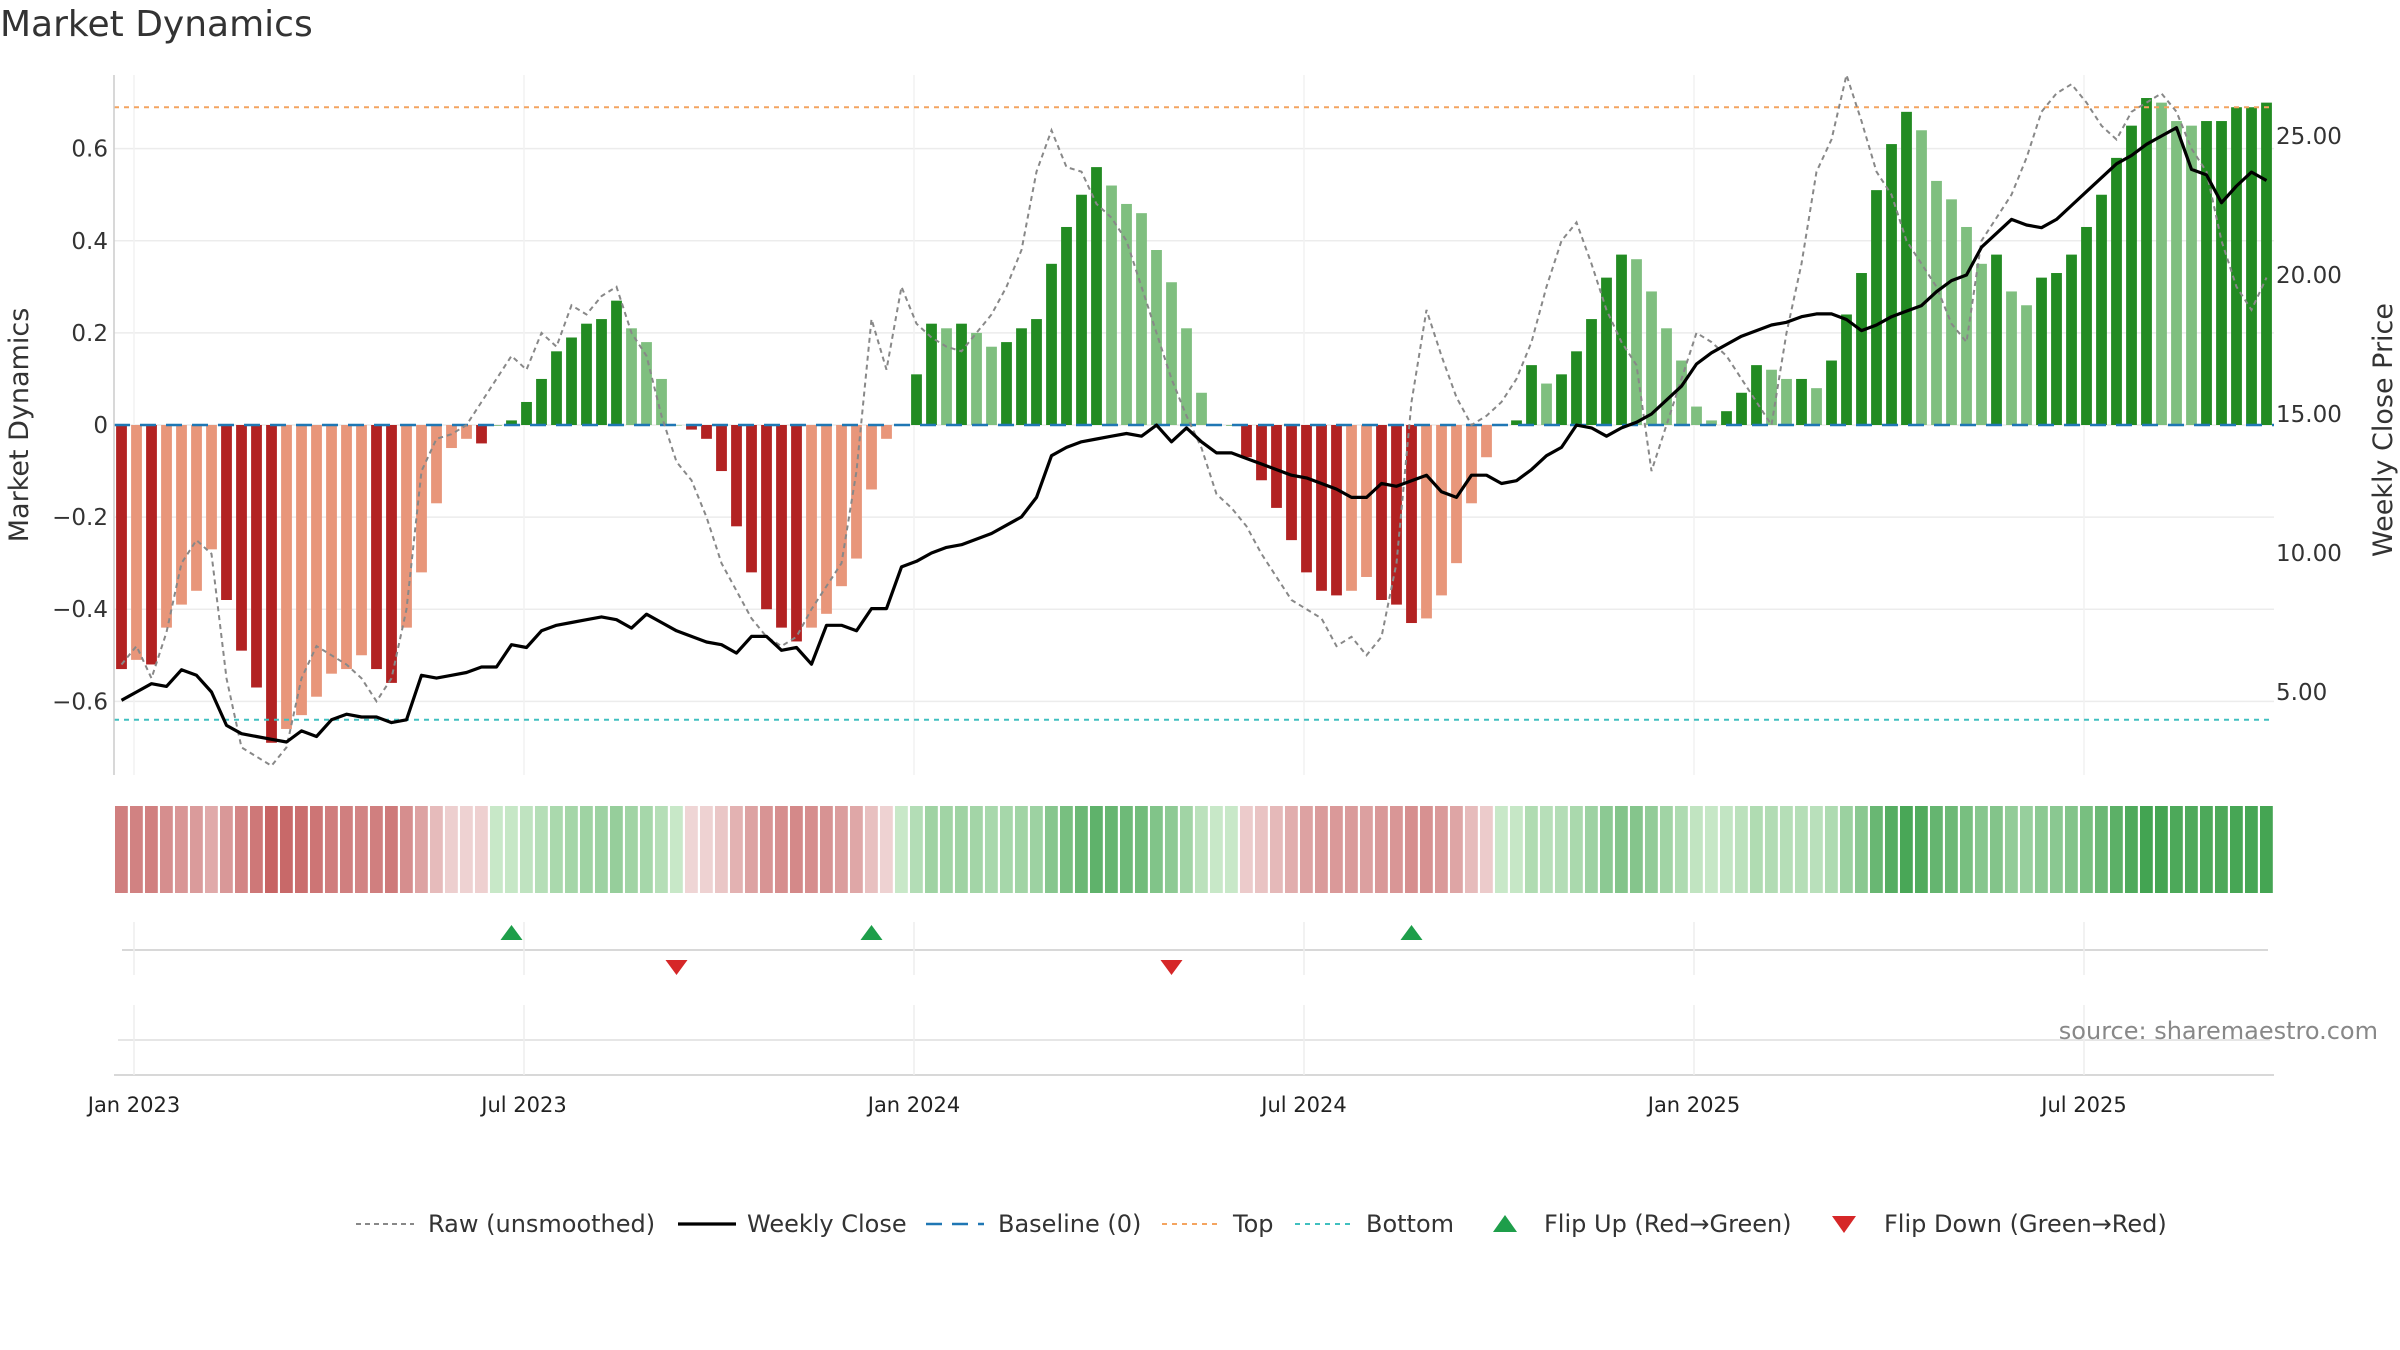 The width and height of the screenshot is (2400, 1350). Describe the element at coordinates (522, 1105) in the screenshot. I see `x-tick-label: Jul 2023` at that location.